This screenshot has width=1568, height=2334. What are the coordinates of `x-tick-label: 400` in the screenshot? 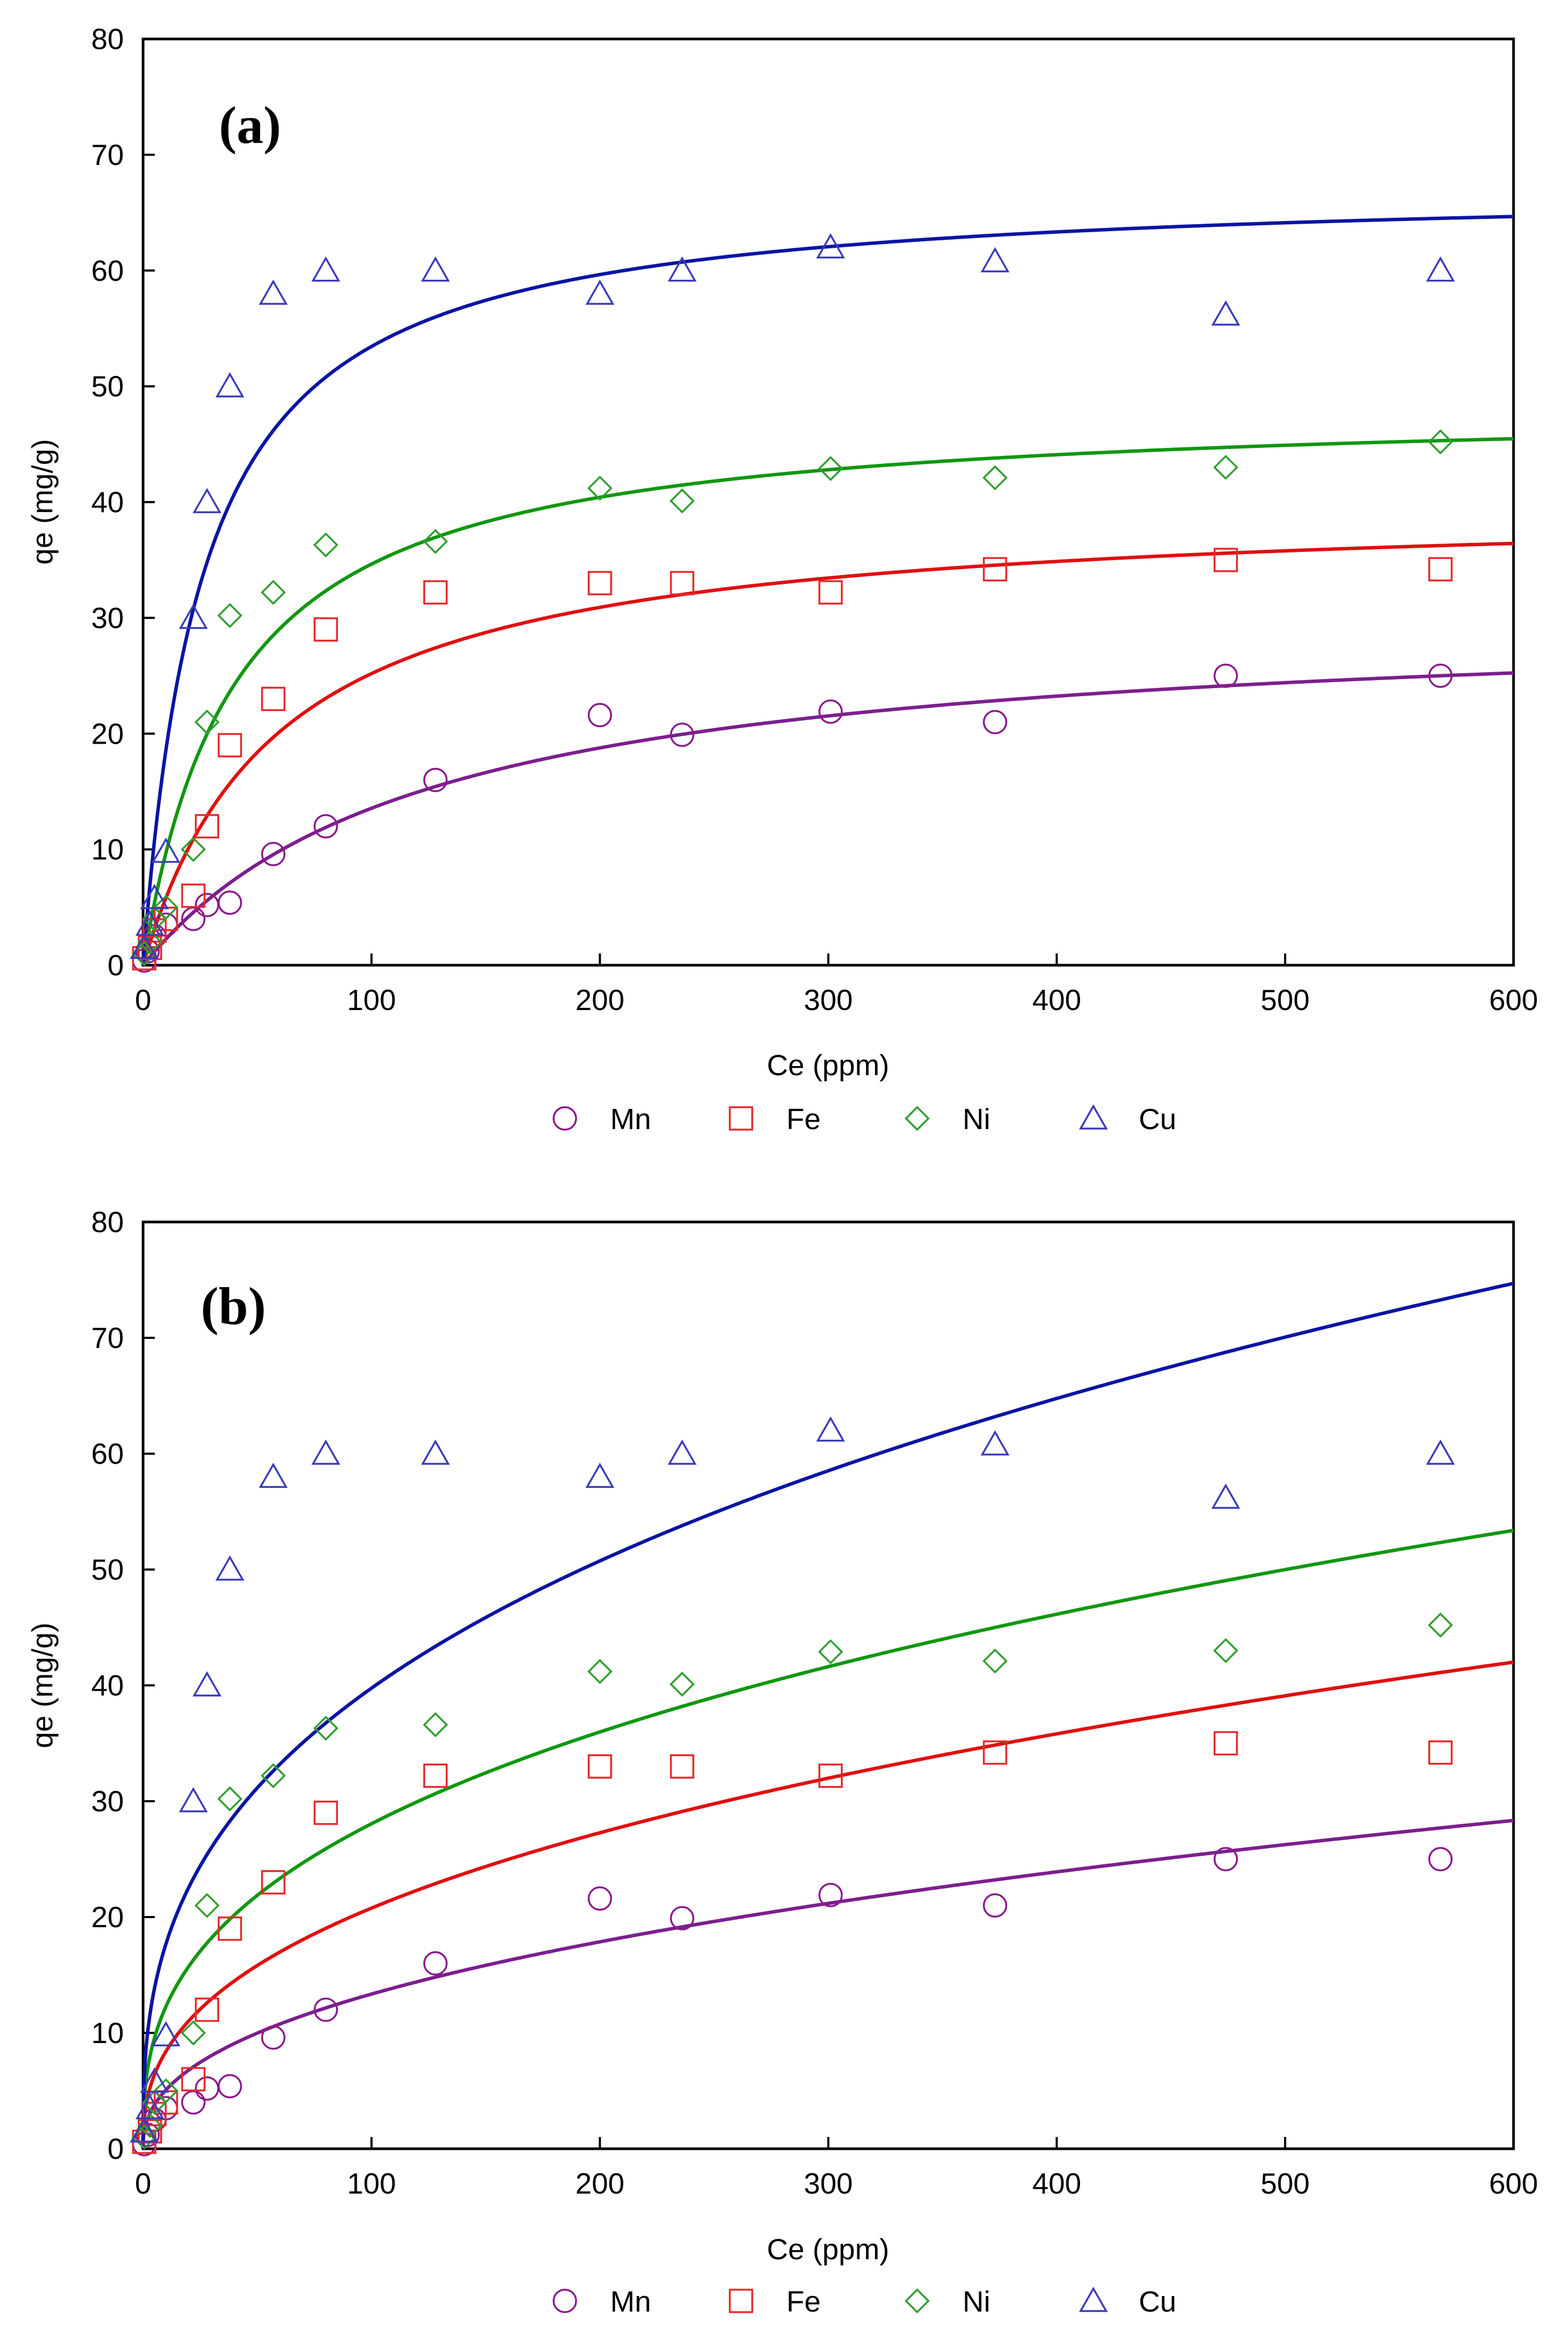 It's located at (1056, 999).